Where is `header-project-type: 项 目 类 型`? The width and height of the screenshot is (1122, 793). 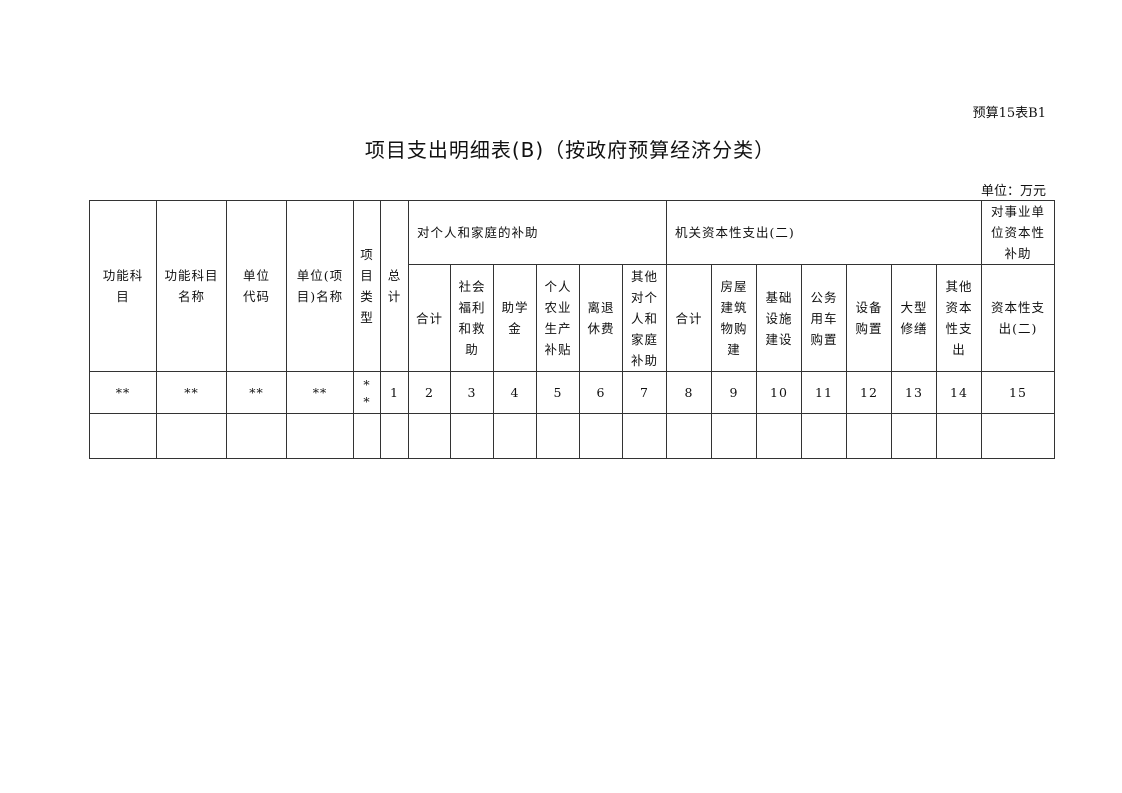 header-project-type: 项 目 类 型 is located at coordinates (367, 286).